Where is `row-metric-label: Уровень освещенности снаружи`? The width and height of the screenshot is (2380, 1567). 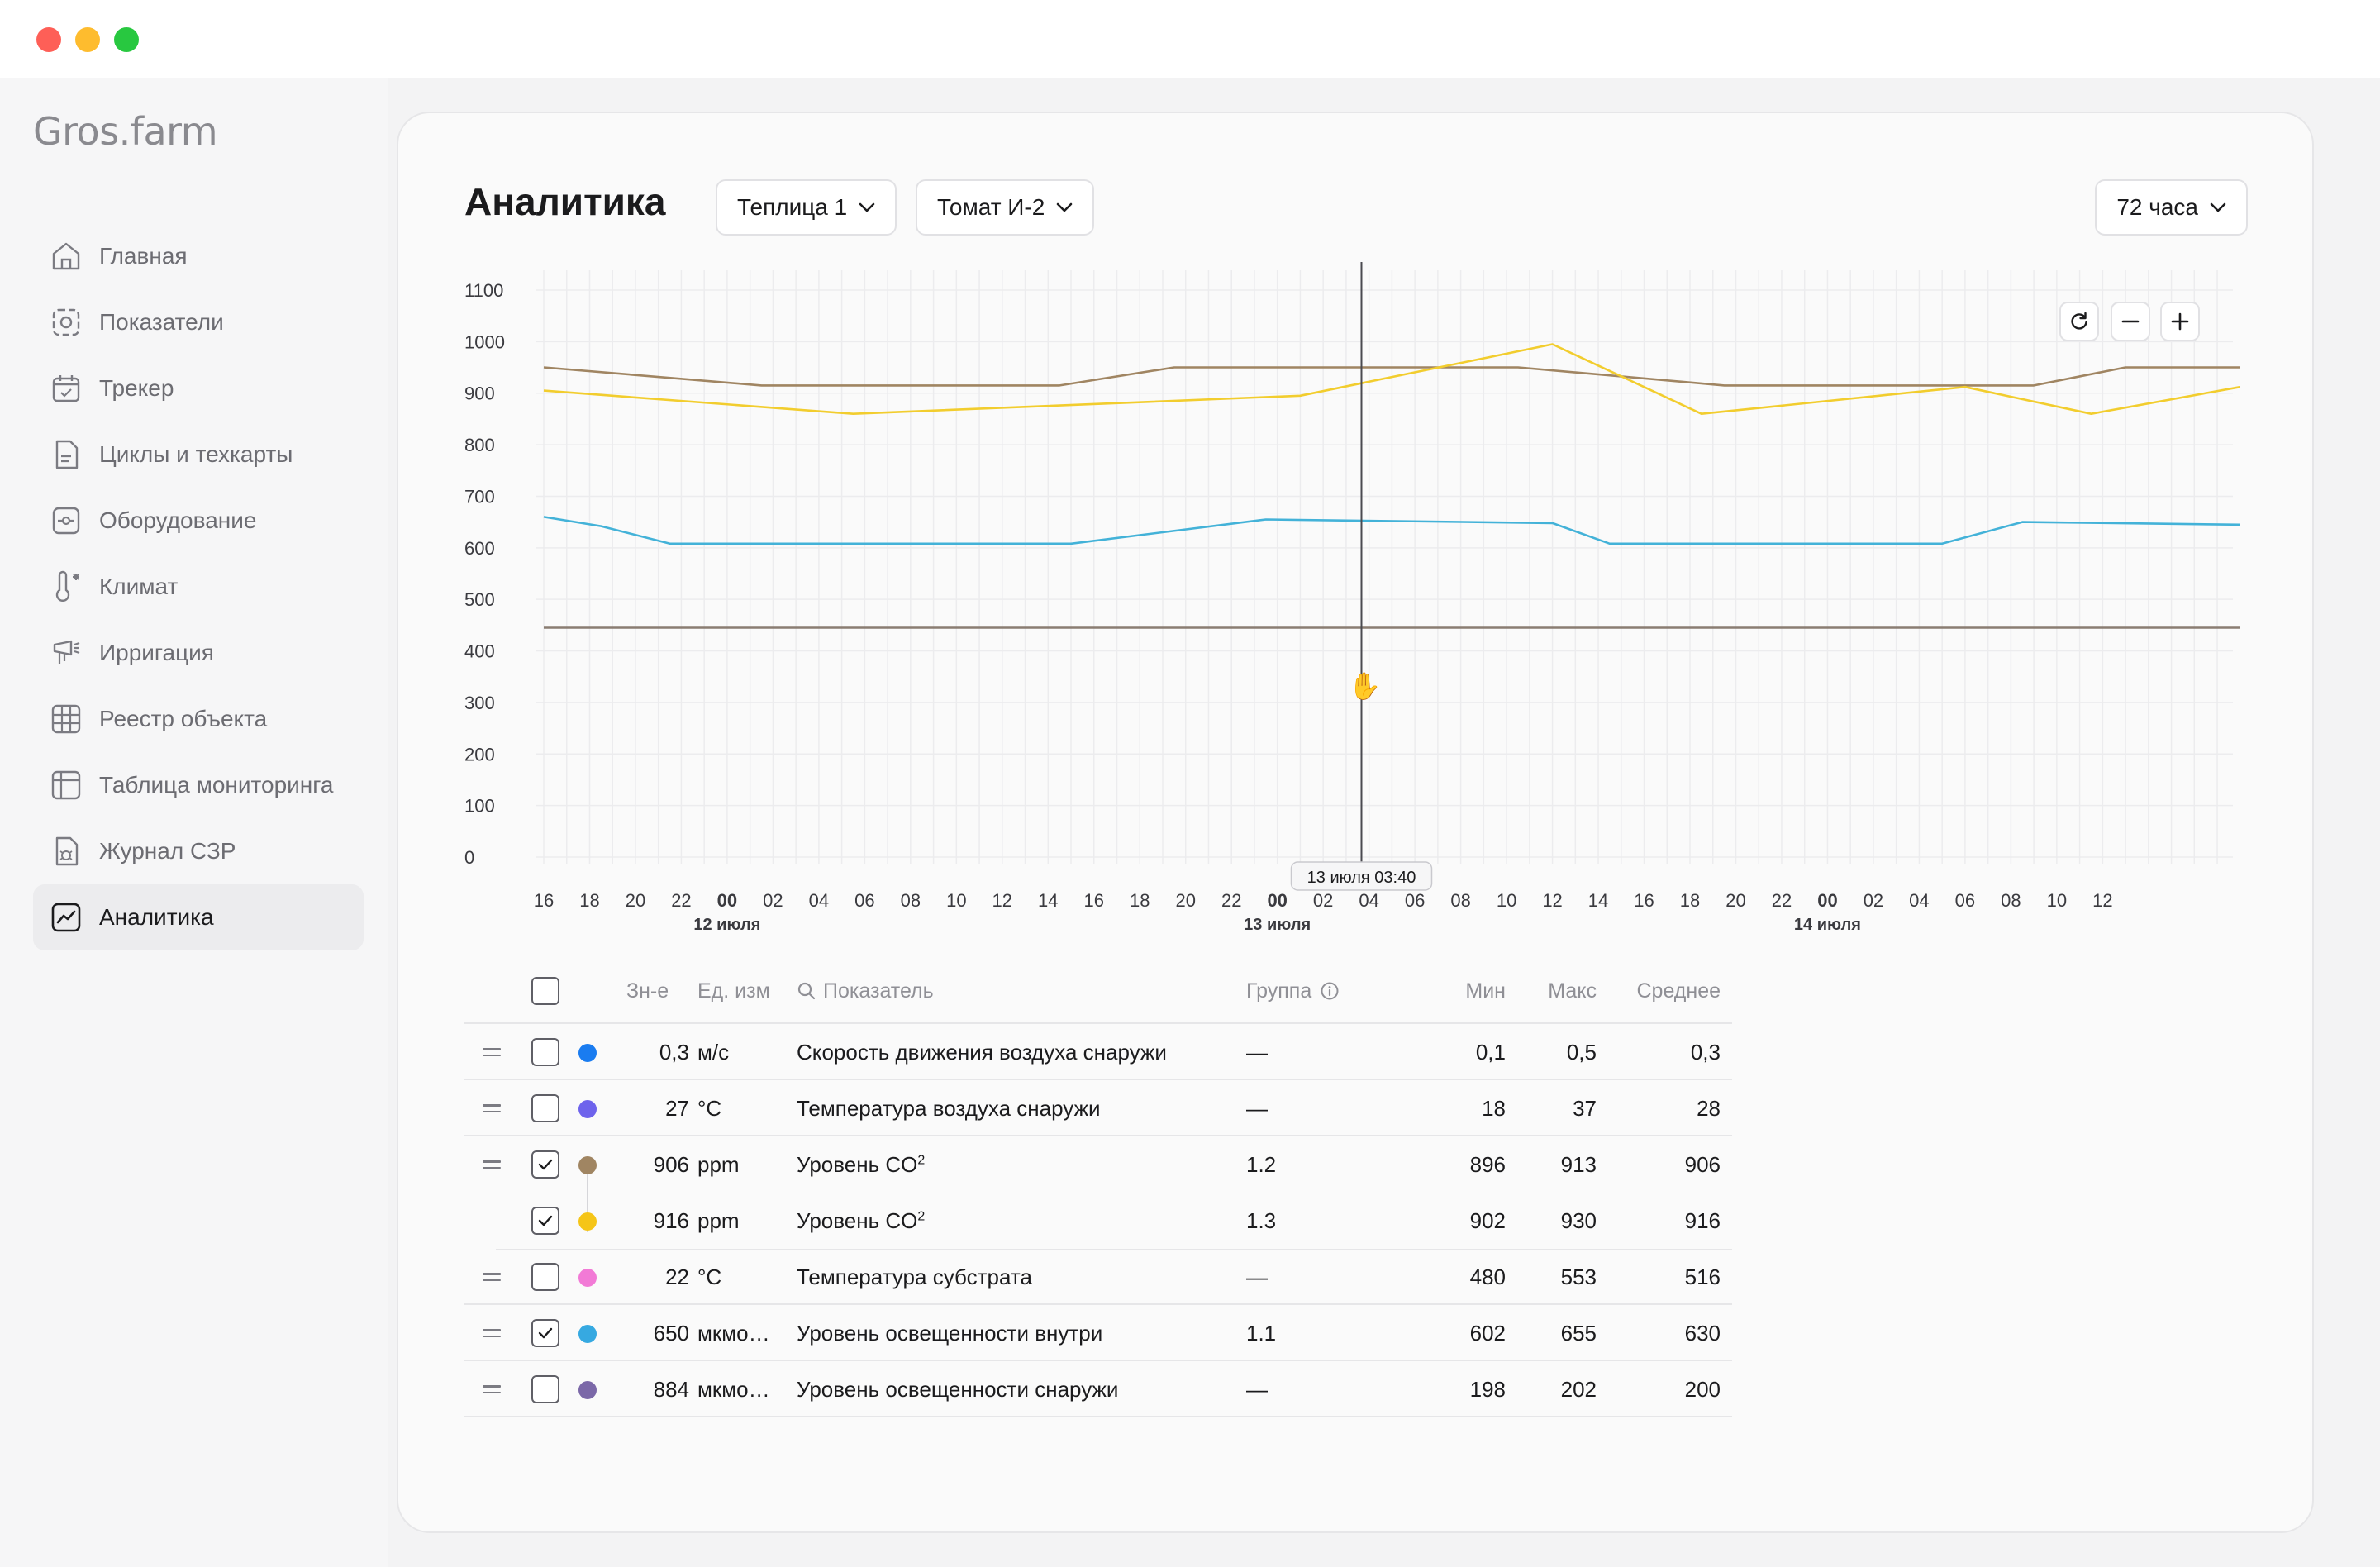
row-metric-label: Уровень освещенности снаружи is located at coordinates (958, 1389).